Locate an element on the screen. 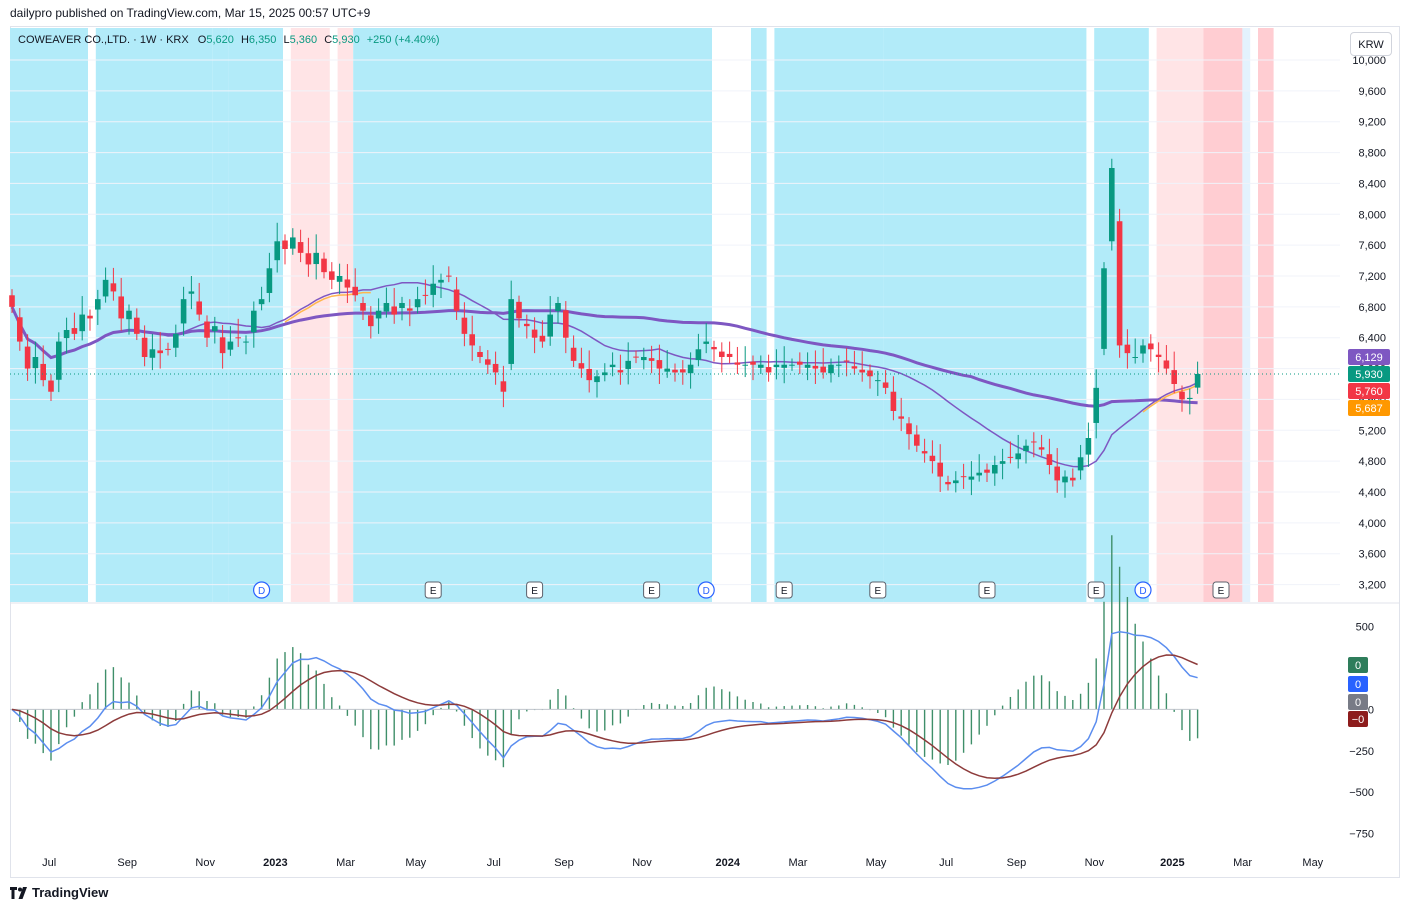 The height and width of the screenshot is (912, 1410). marker-label: D is located at coordinates (261, 591).